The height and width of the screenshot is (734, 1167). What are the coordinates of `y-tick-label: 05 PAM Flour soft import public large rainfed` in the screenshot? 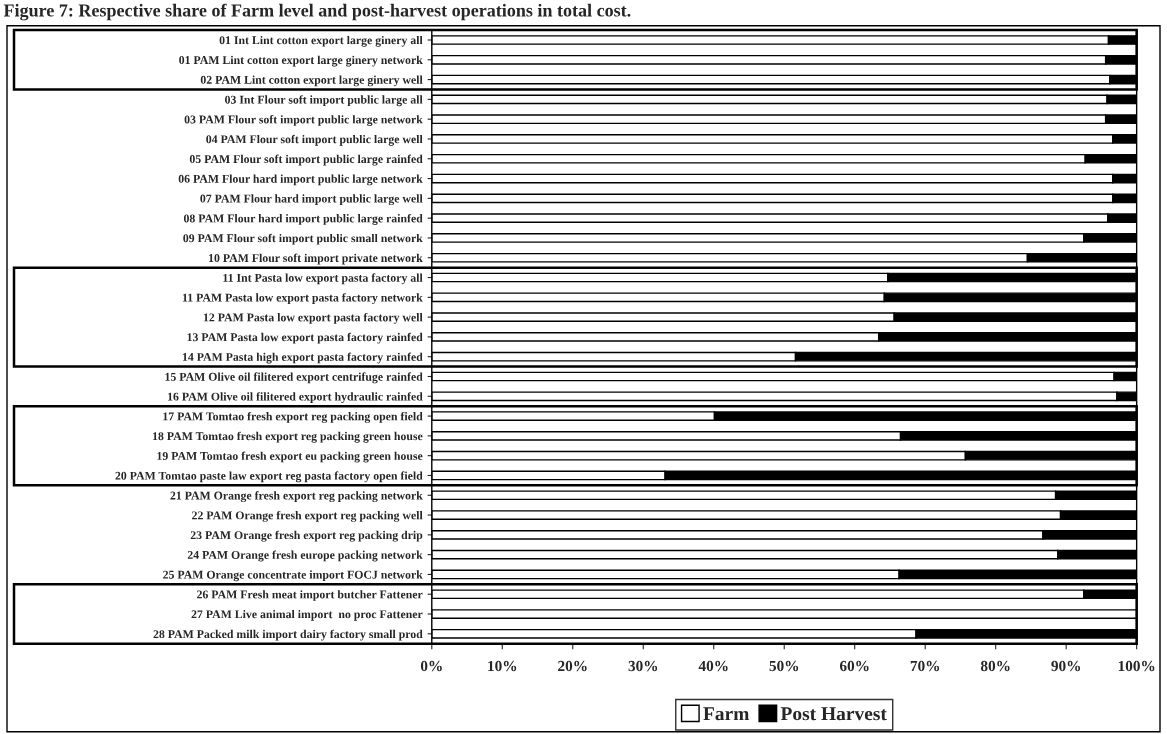 It's located at (306, 160).